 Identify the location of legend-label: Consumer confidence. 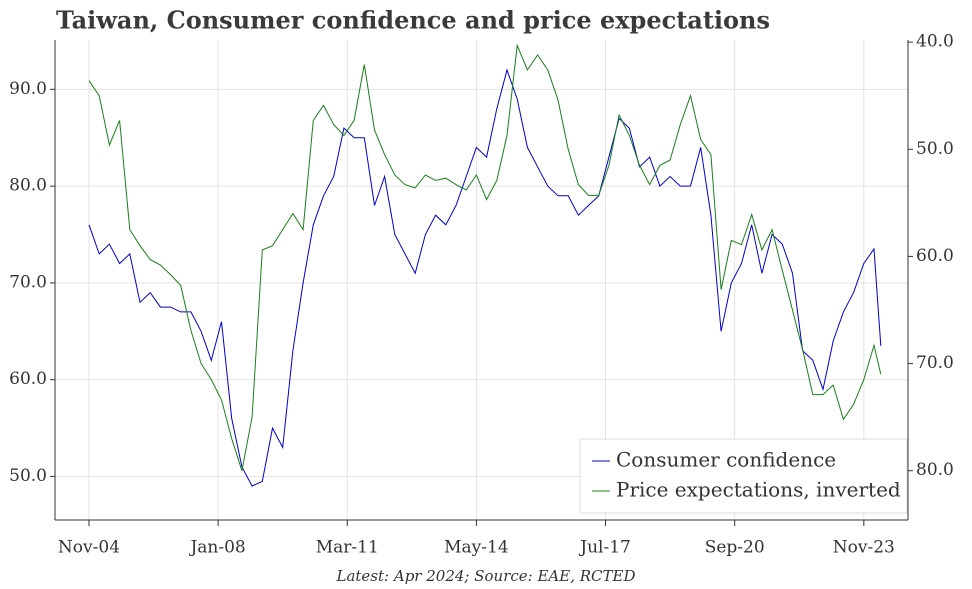
(726, 460).